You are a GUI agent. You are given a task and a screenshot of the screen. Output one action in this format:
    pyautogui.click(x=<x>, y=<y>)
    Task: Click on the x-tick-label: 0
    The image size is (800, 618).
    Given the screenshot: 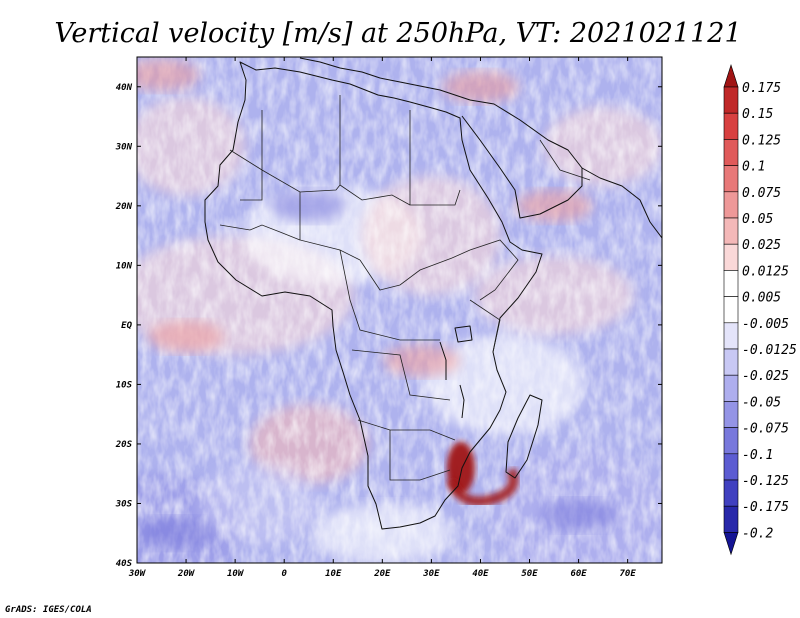 What is the action you would take?
    pyautogui.click(x=284, y=574)
    